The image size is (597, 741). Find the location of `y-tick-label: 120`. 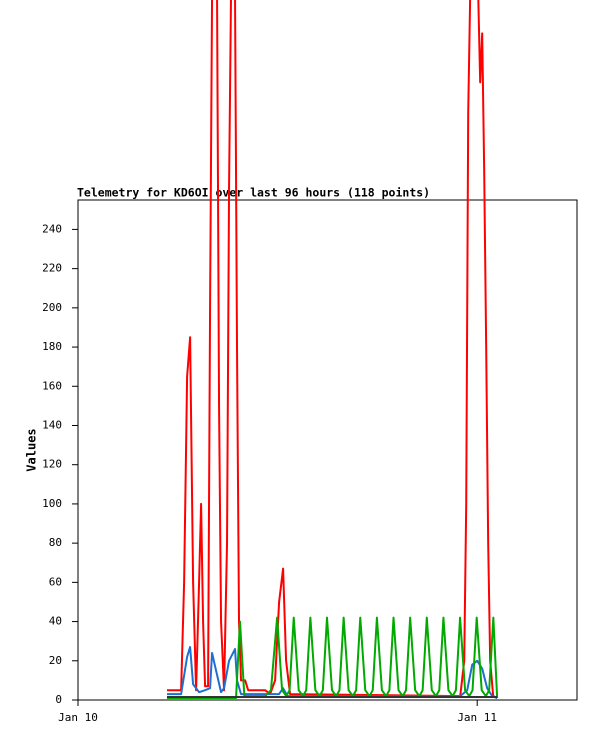

y-tick-label: 120 is located at coordinates (52, 464).